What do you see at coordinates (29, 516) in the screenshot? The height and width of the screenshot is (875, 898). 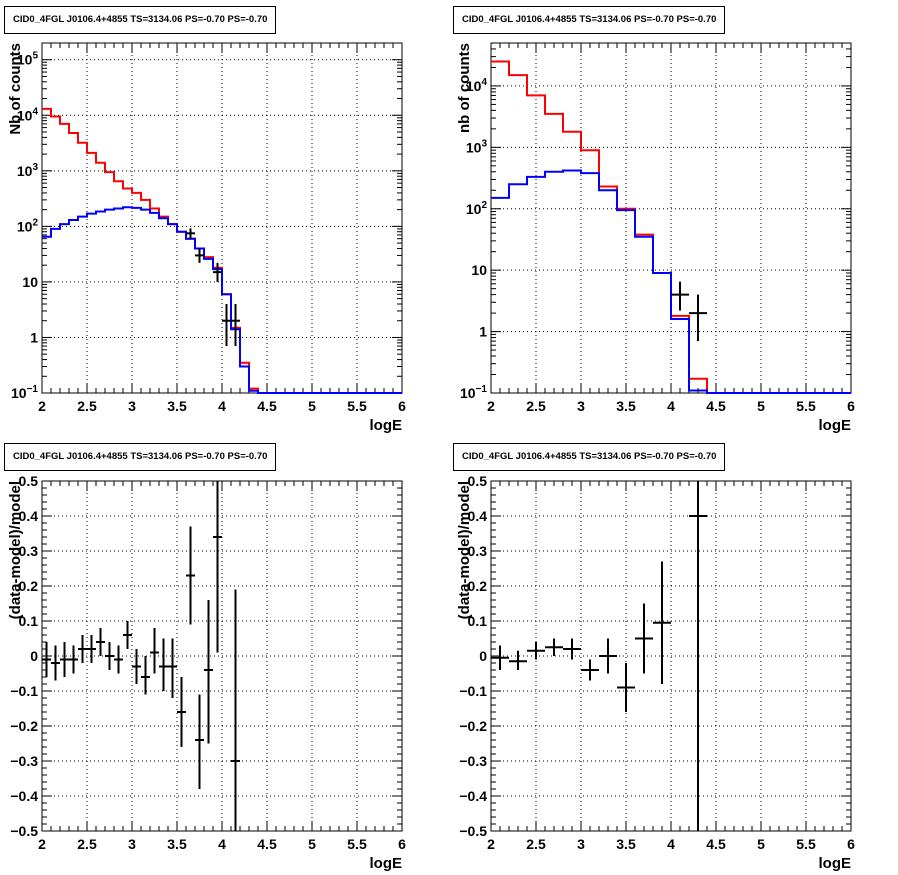 I see `y-tick-label: 0.4` at bounding box center [29, 516].